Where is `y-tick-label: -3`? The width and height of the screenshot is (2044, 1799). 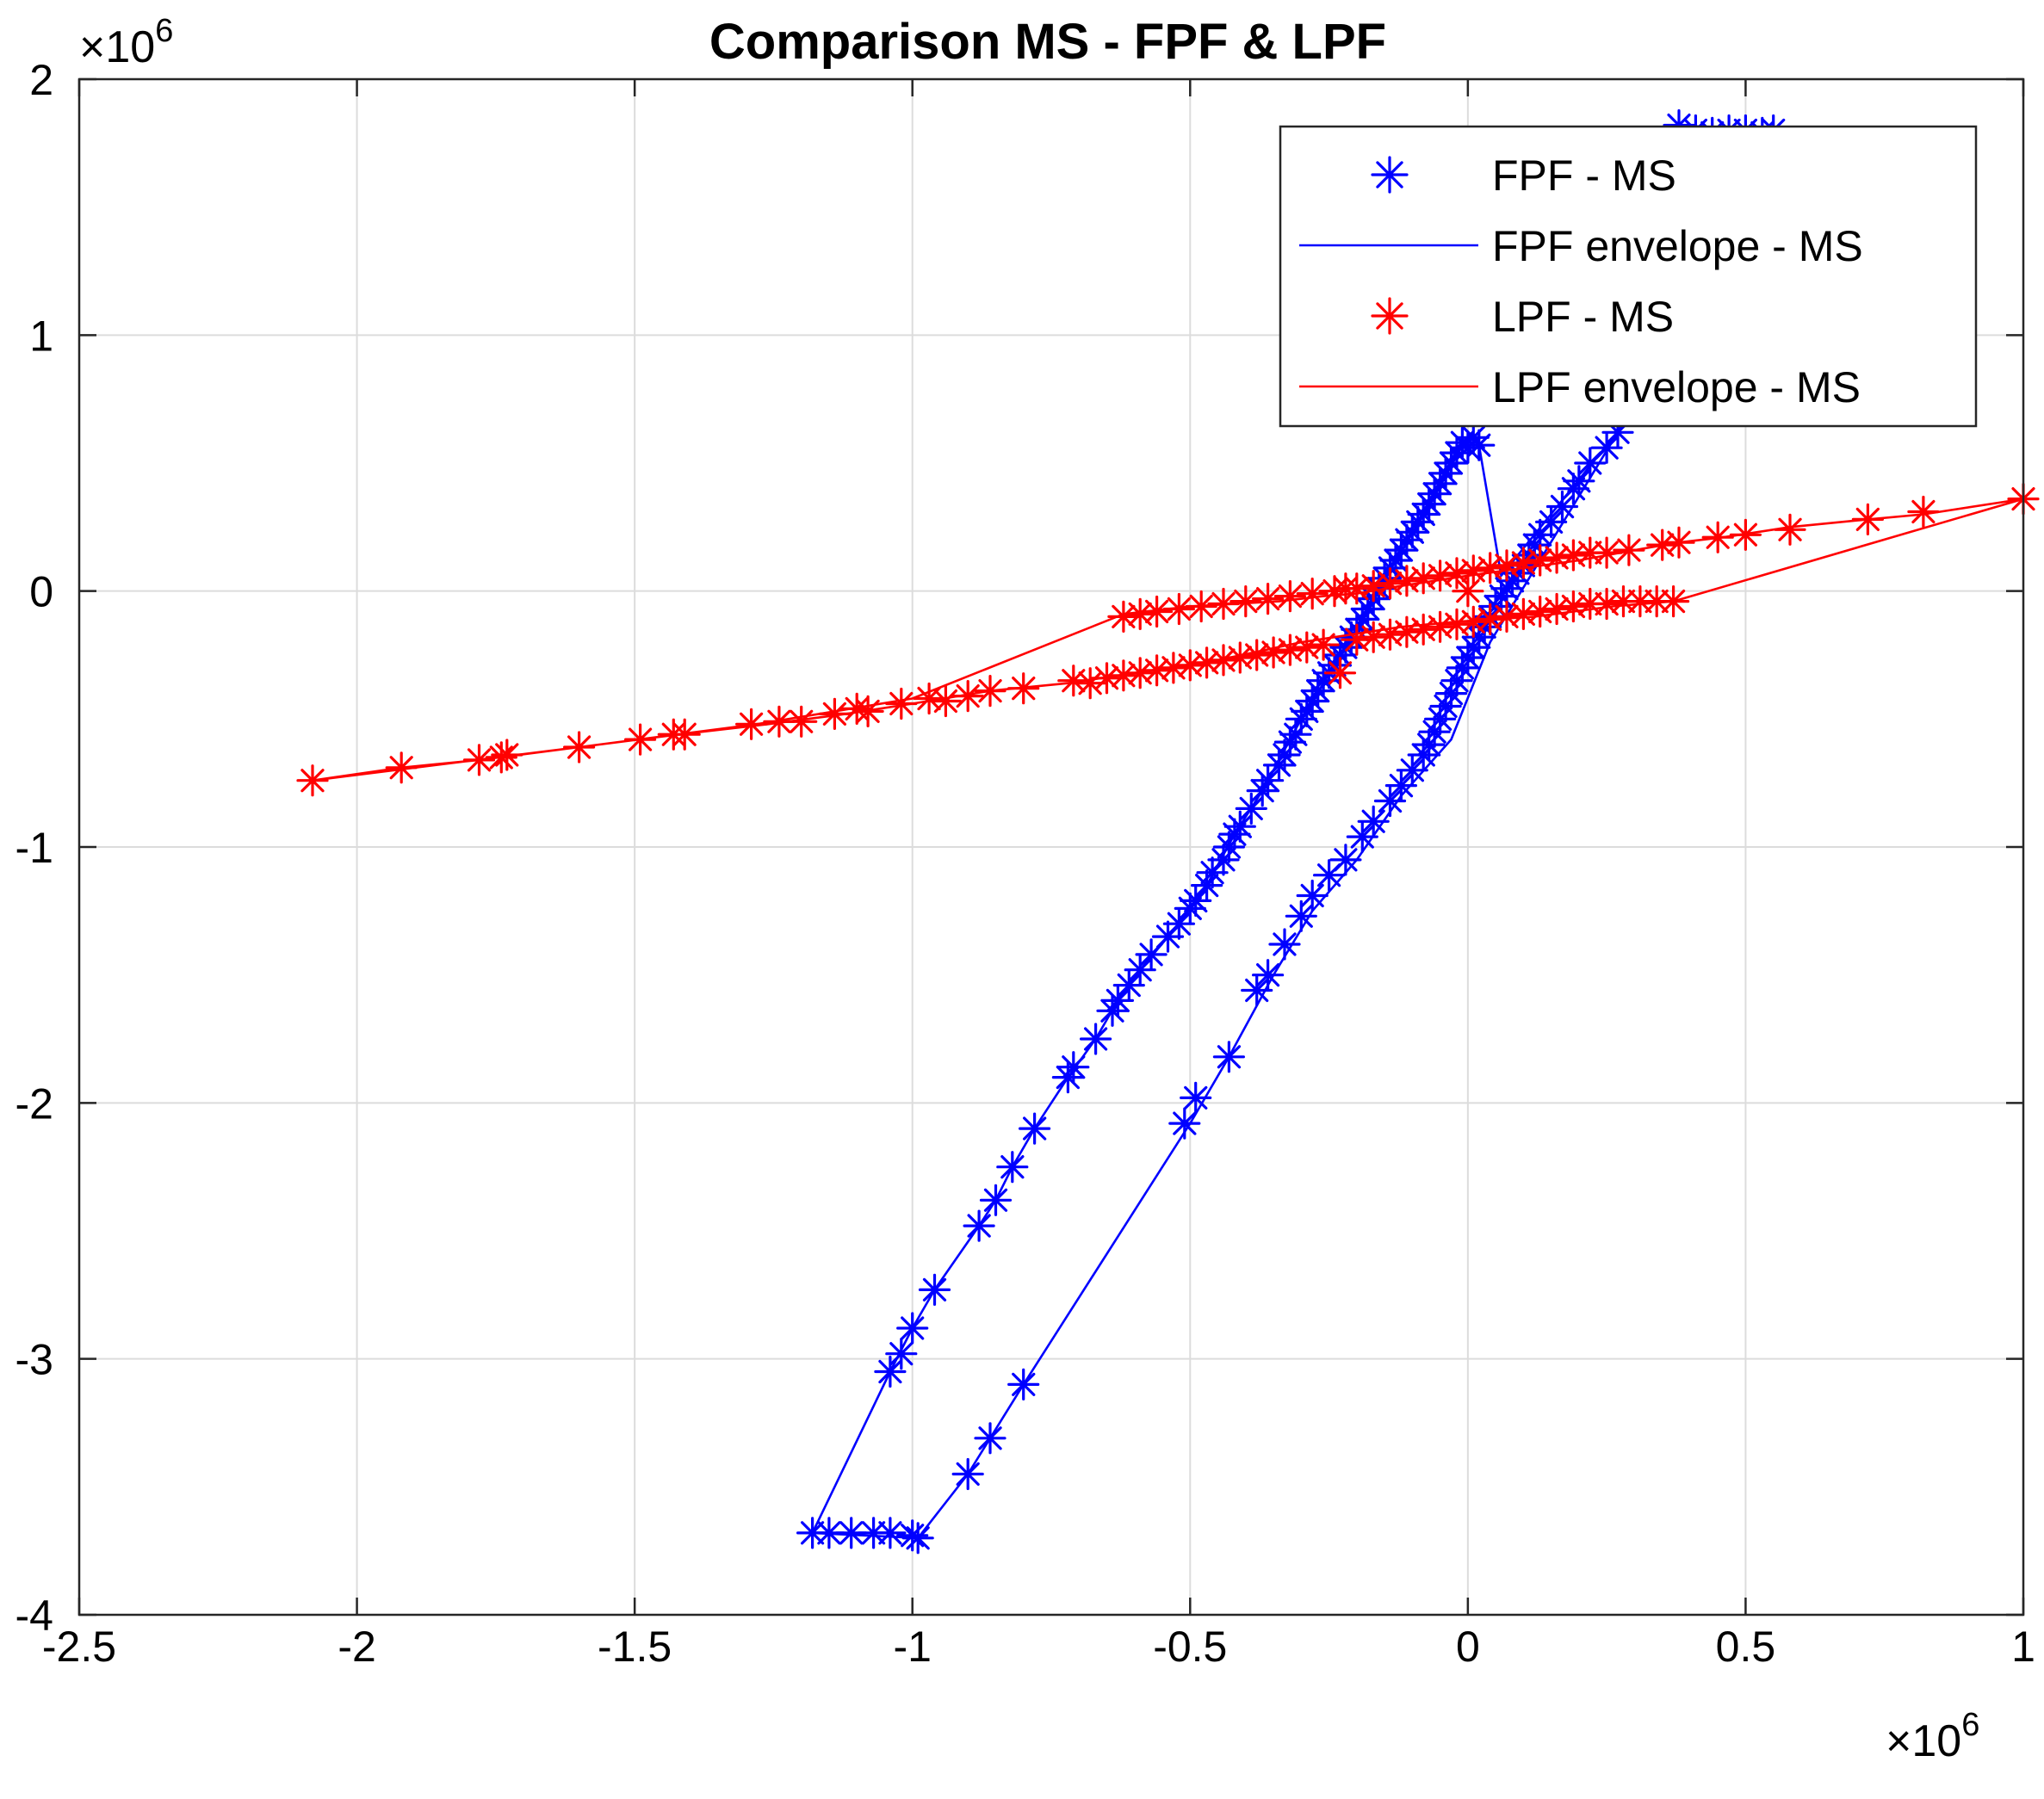 y-tick-label: -3 is located at coordinates (34, 1360).